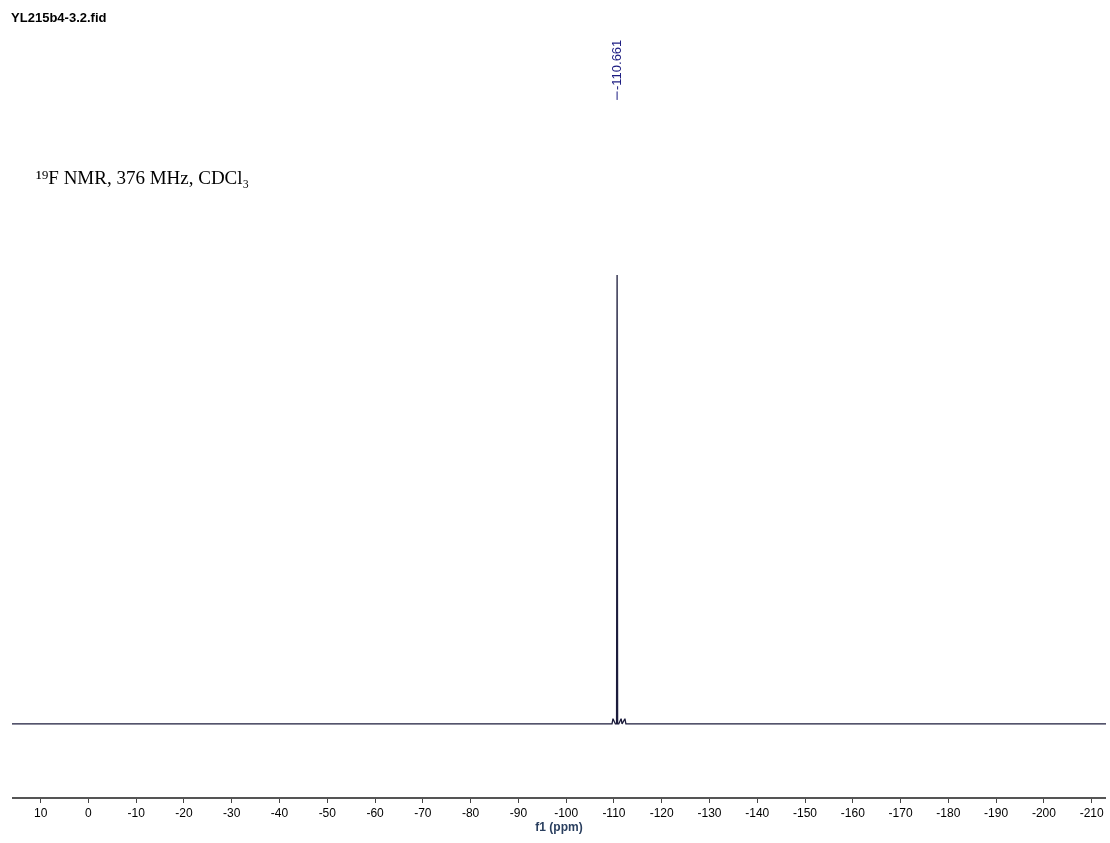  What do you see at coordinates (566, 813) in the screenshot?
I see `x-tick-label: -100` at bounding box center [566, 813].